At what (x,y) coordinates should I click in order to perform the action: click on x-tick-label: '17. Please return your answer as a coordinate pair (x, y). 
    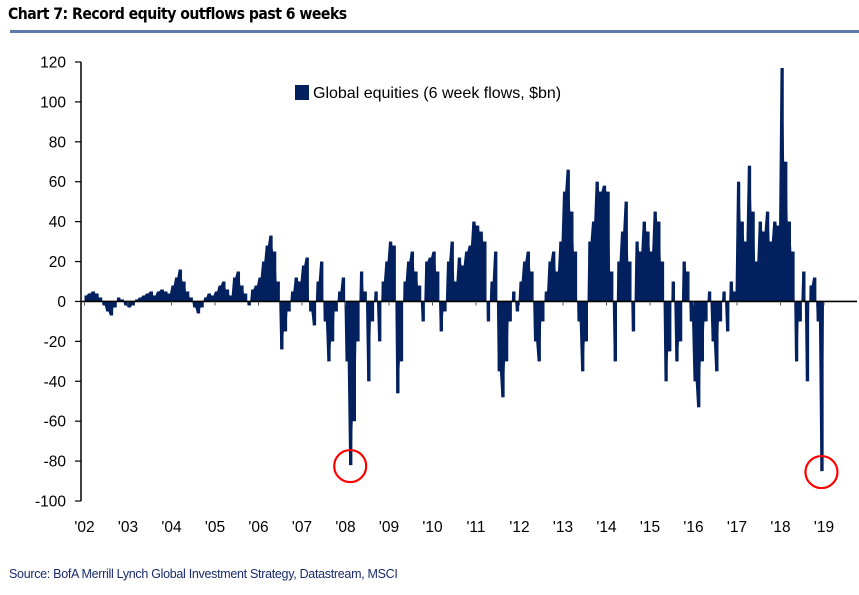
    Looking at the image, I should click on (737, 527).